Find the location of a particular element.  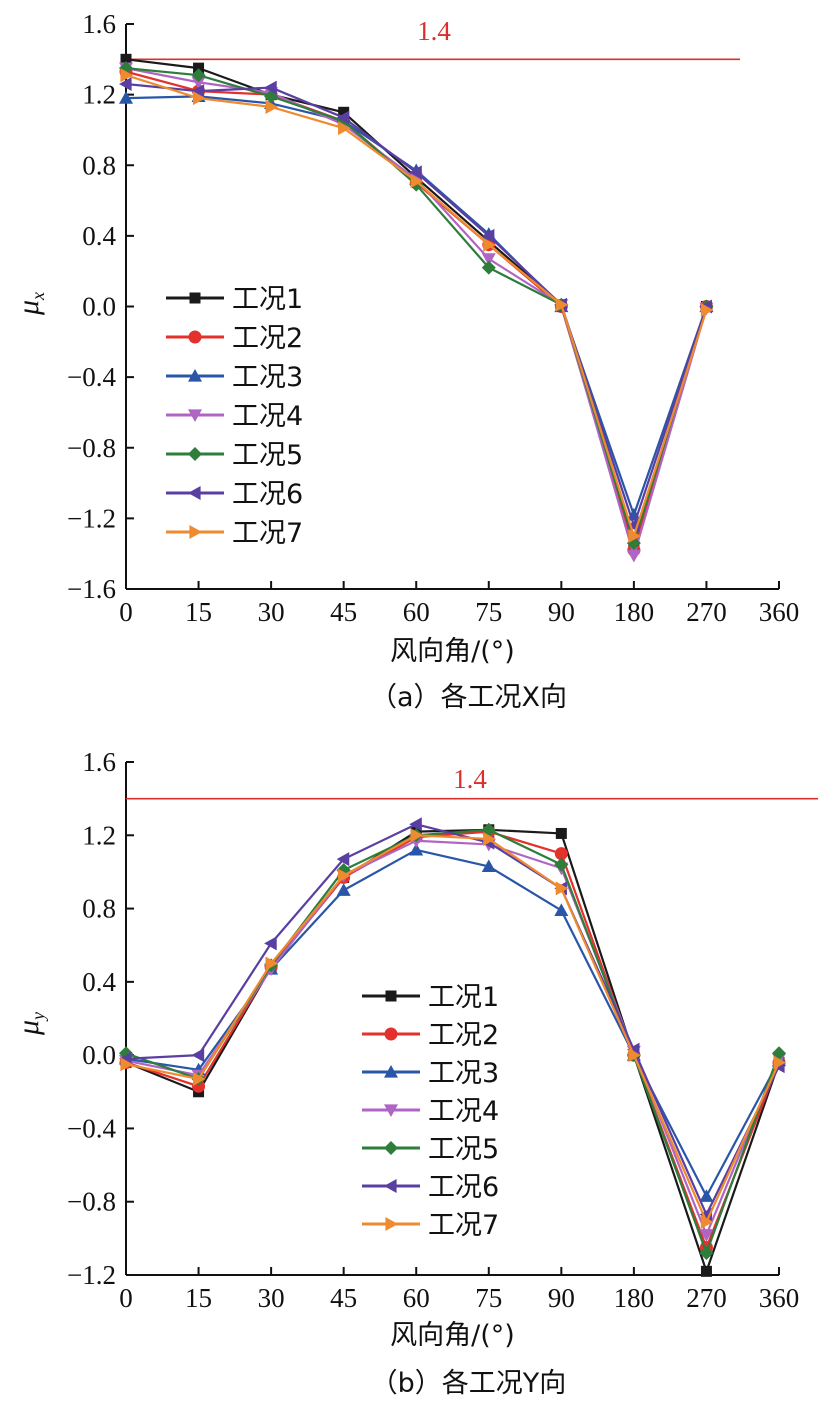

y-tick-label: 0.4 is located at coordinates (99, 236).